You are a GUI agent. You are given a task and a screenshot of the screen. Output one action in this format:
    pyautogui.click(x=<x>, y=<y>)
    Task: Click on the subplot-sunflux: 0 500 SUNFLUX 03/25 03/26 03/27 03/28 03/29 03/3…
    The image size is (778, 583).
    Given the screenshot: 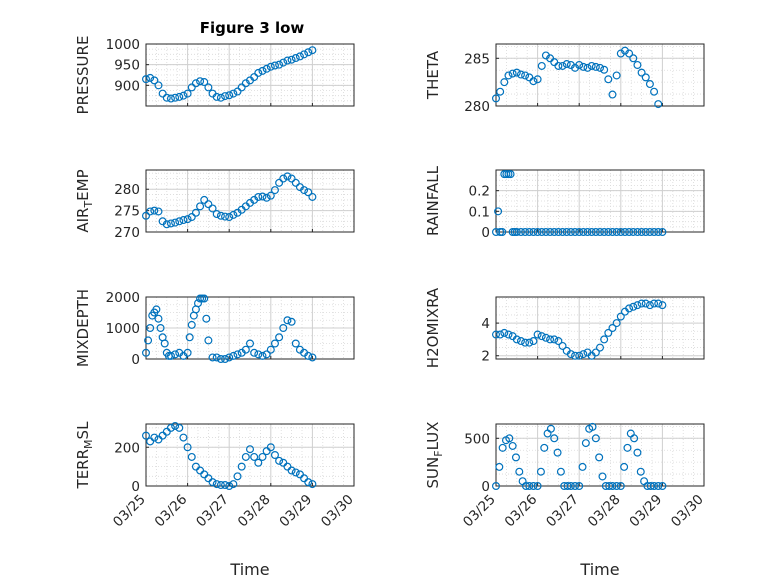 What is the action you would take?
    pyautogui.click(x=565, y=500)
    